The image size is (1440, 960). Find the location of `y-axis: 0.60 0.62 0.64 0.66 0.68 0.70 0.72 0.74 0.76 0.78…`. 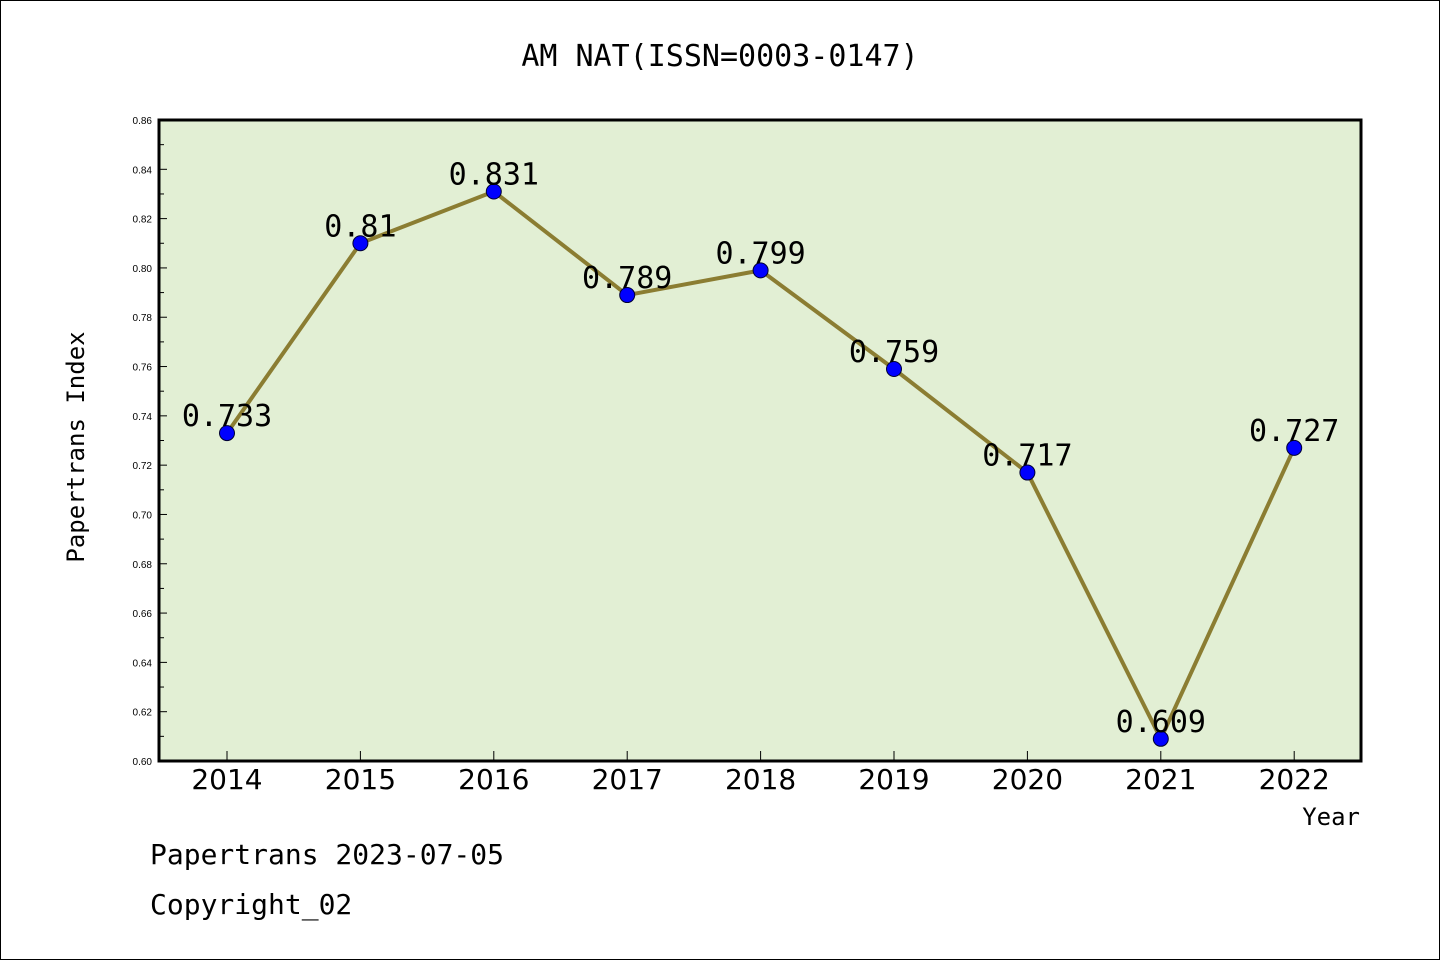

y-axis: 0.60 0.62 0.64 0.66 0.68 0.70 0.72 0.74 0.76 0.78… is located at coordinates (150, 442).